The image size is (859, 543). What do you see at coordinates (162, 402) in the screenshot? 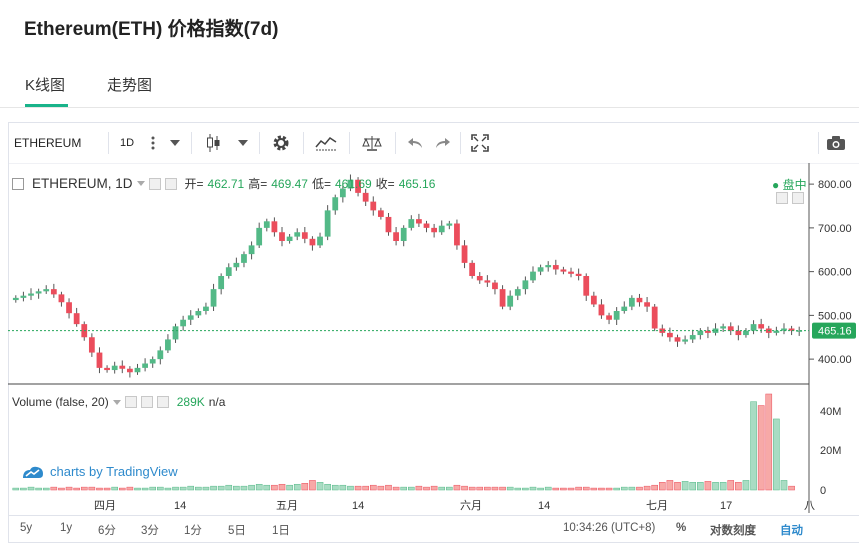
I see `volume-close-icon` at bounding box center [162, 402].